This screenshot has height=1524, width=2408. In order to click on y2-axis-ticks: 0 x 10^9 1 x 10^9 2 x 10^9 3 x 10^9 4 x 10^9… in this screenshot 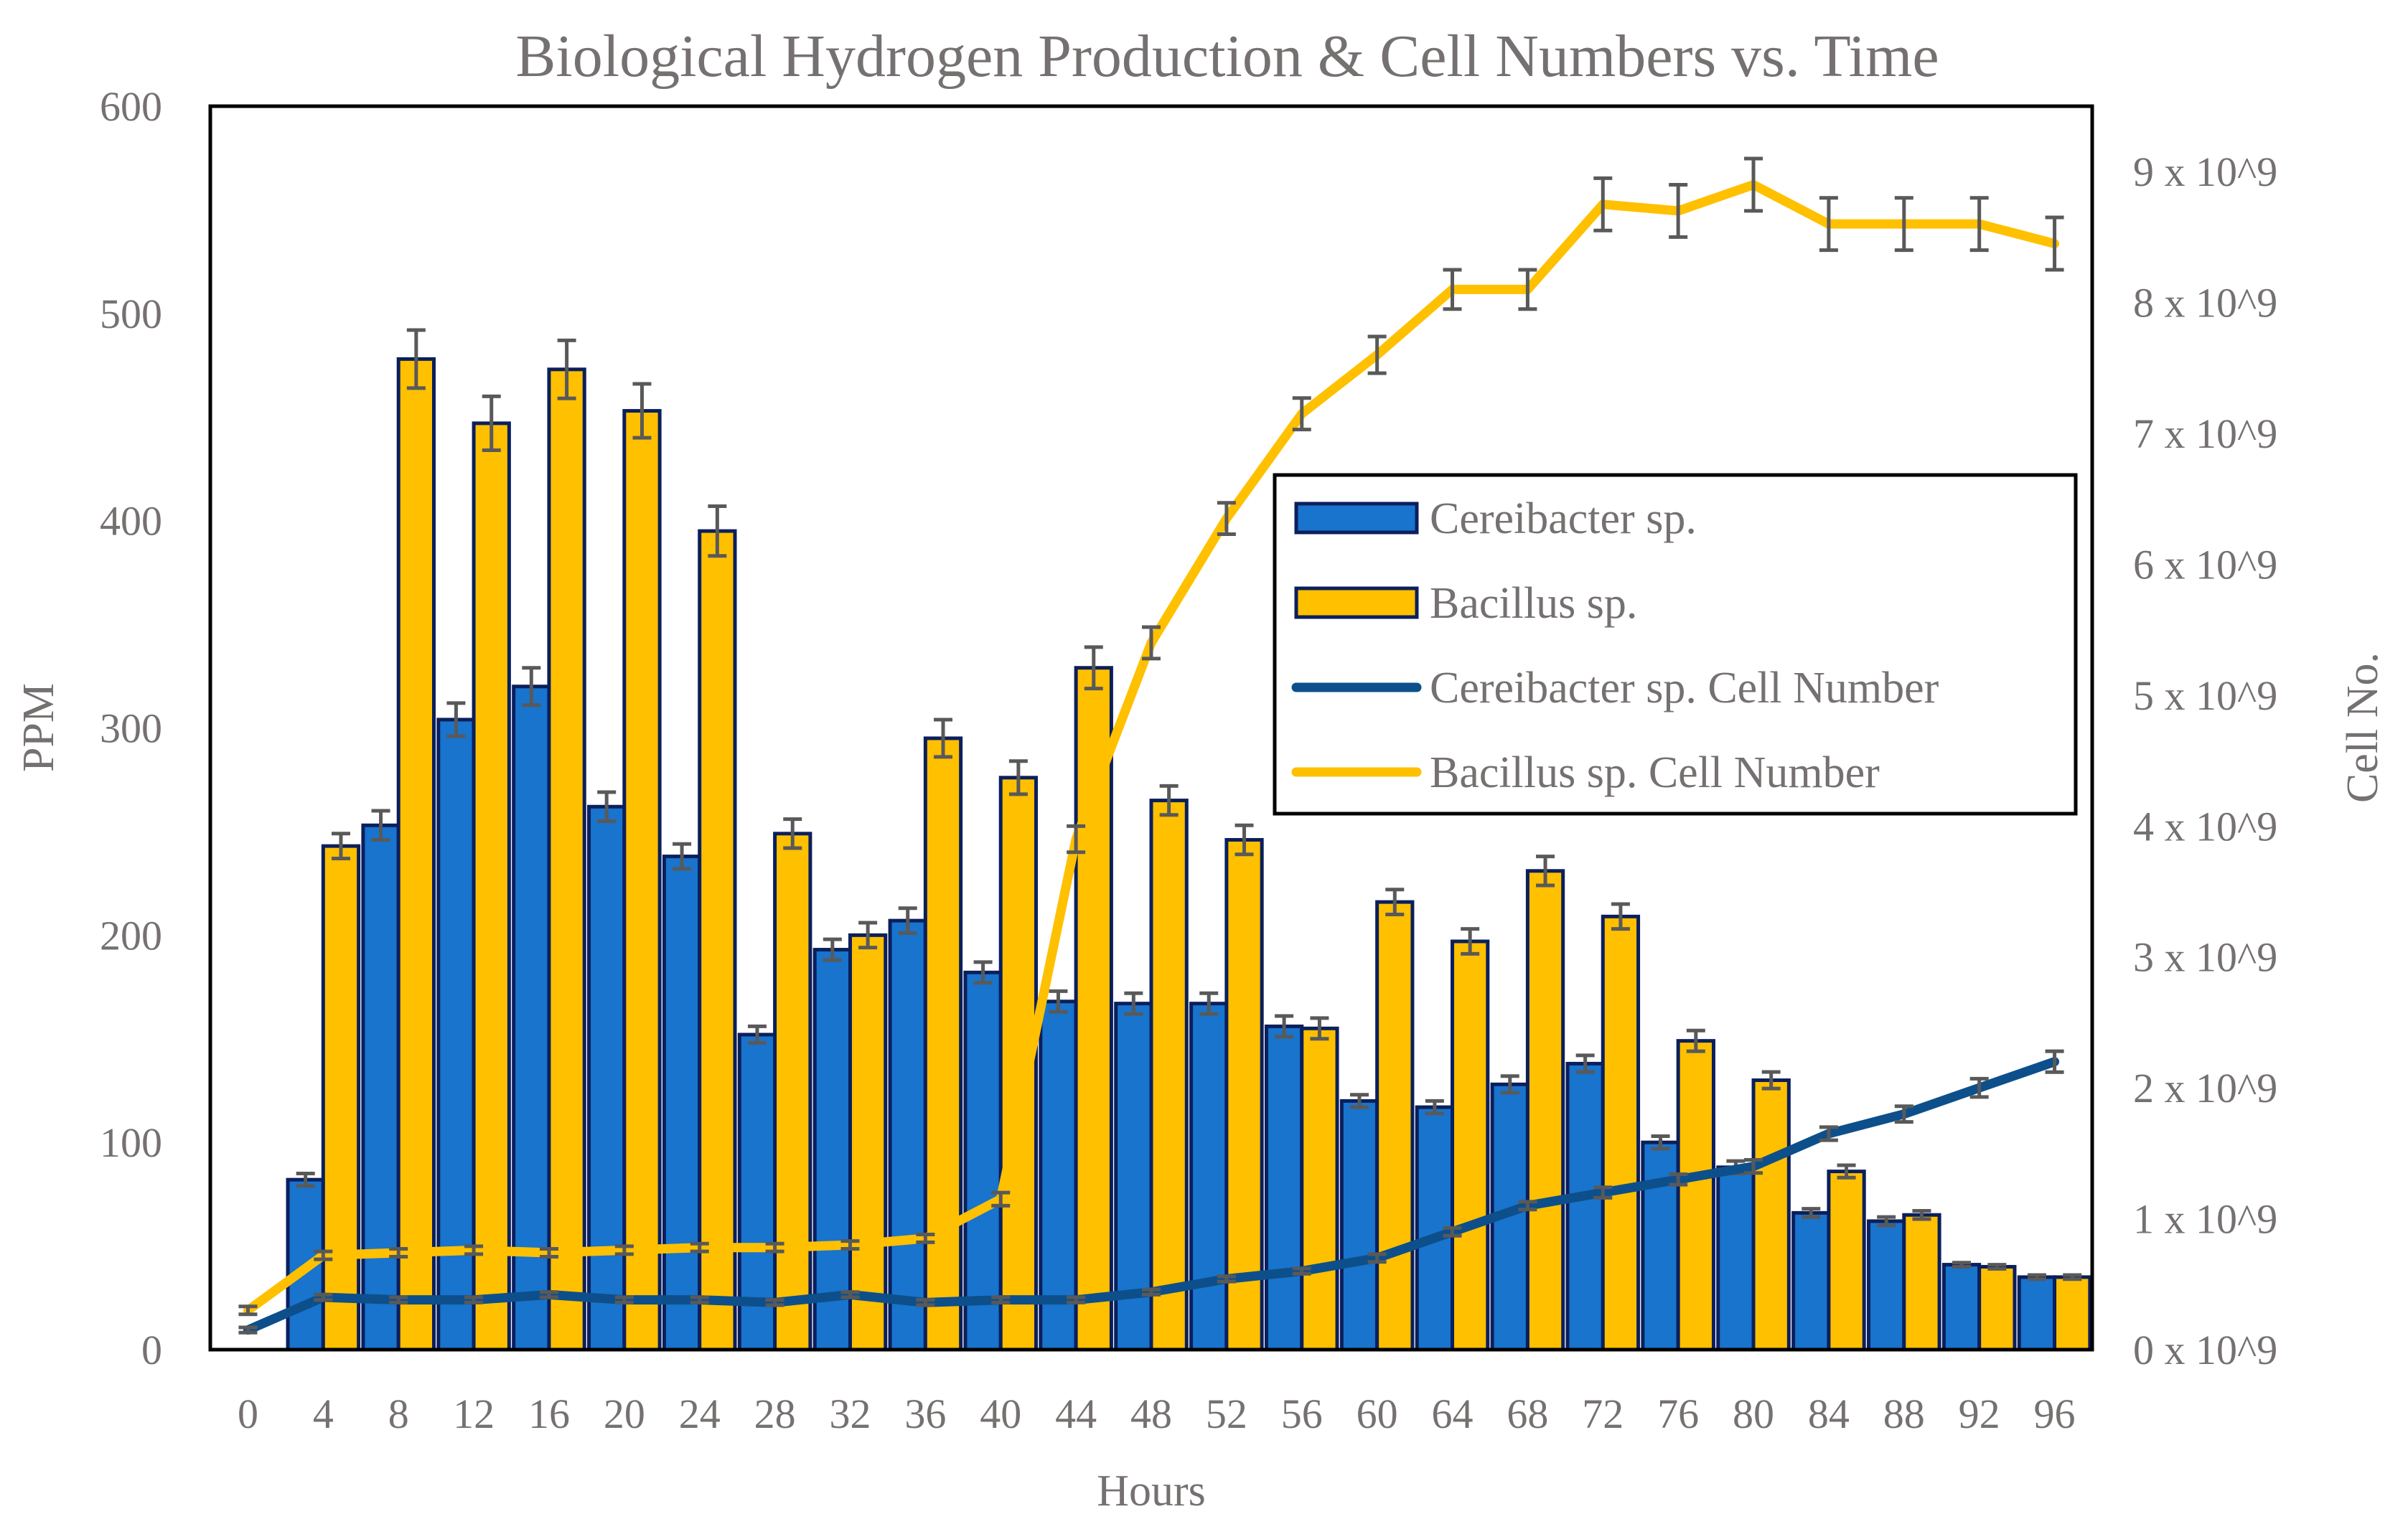, I will do `click(2205, 761)`.